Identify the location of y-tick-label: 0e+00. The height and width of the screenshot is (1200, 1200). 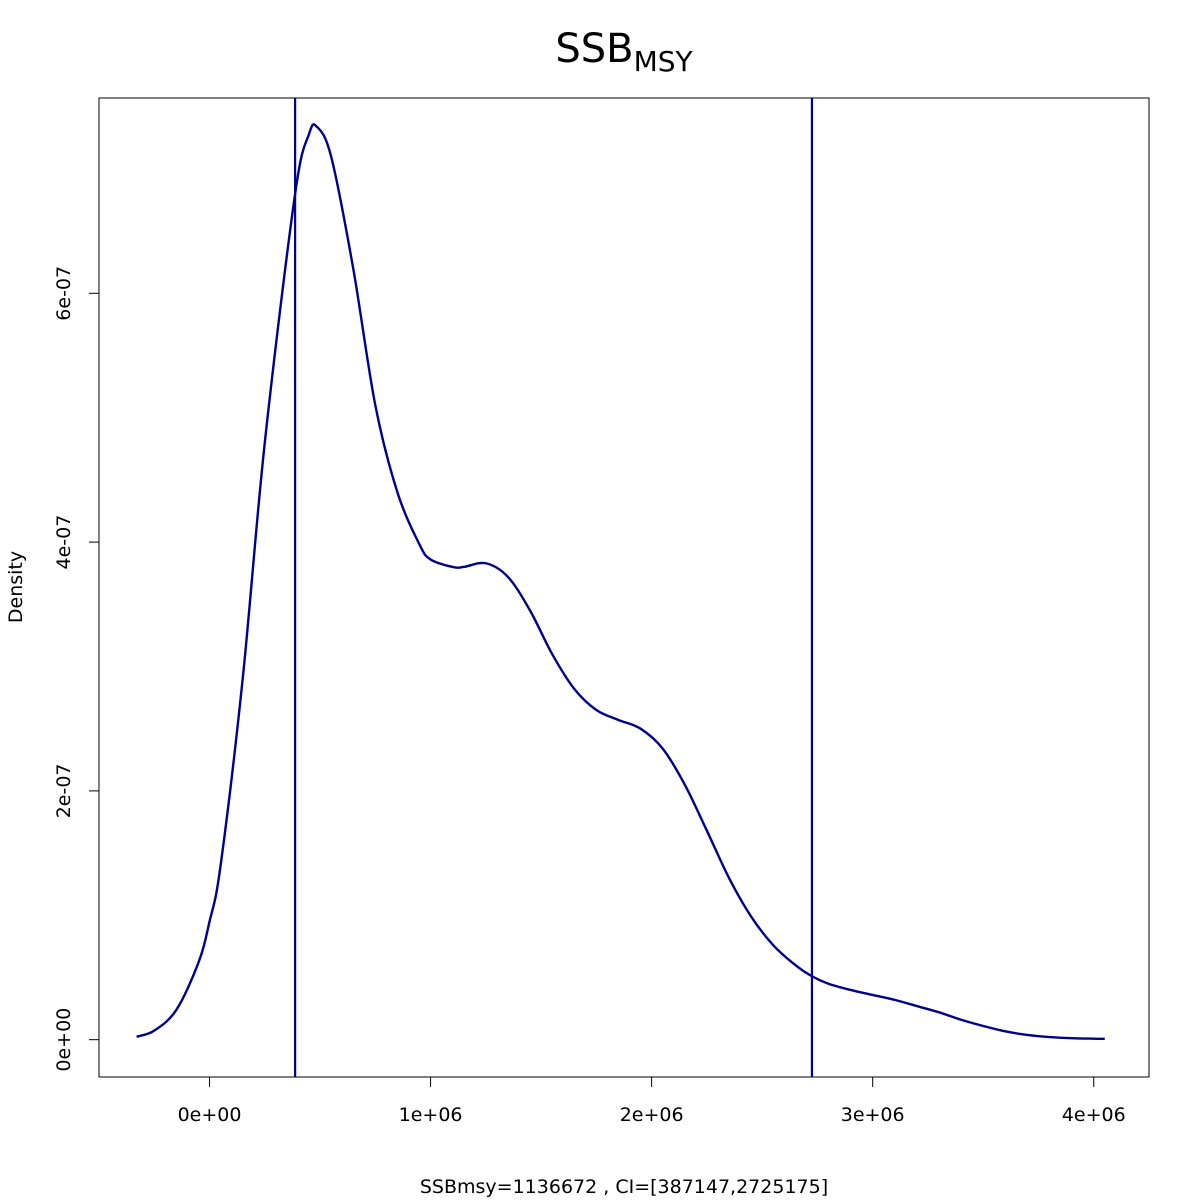
(64, 1040).